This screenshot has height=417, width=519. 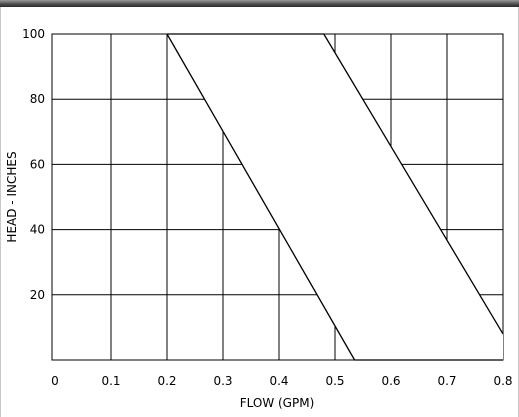 What do you see at coordinates (37, 99) in the screenshot?
I see `y-tick-label: 80` at bounding box center [37, 99].